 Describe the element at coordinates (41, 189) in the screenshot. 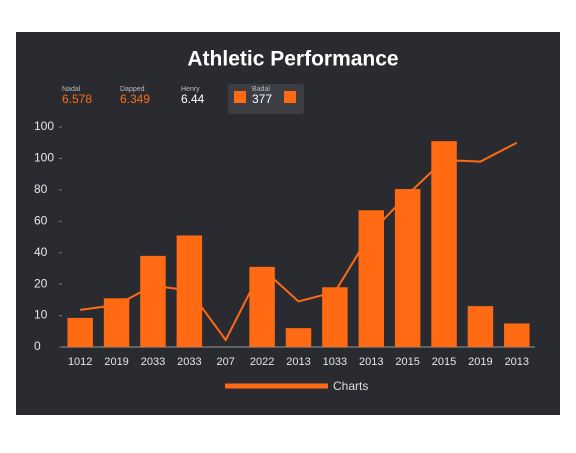

I see `y-tick-label: 80` at that location.